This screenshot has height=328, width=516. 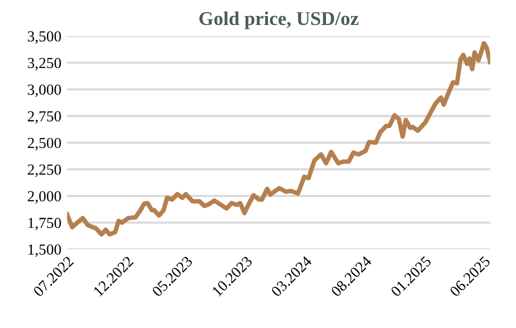 What do you see at coordinates (44, 37) in the screenshot?
I see `y-tick-label: 3,500` at bounding box center [44, 37].